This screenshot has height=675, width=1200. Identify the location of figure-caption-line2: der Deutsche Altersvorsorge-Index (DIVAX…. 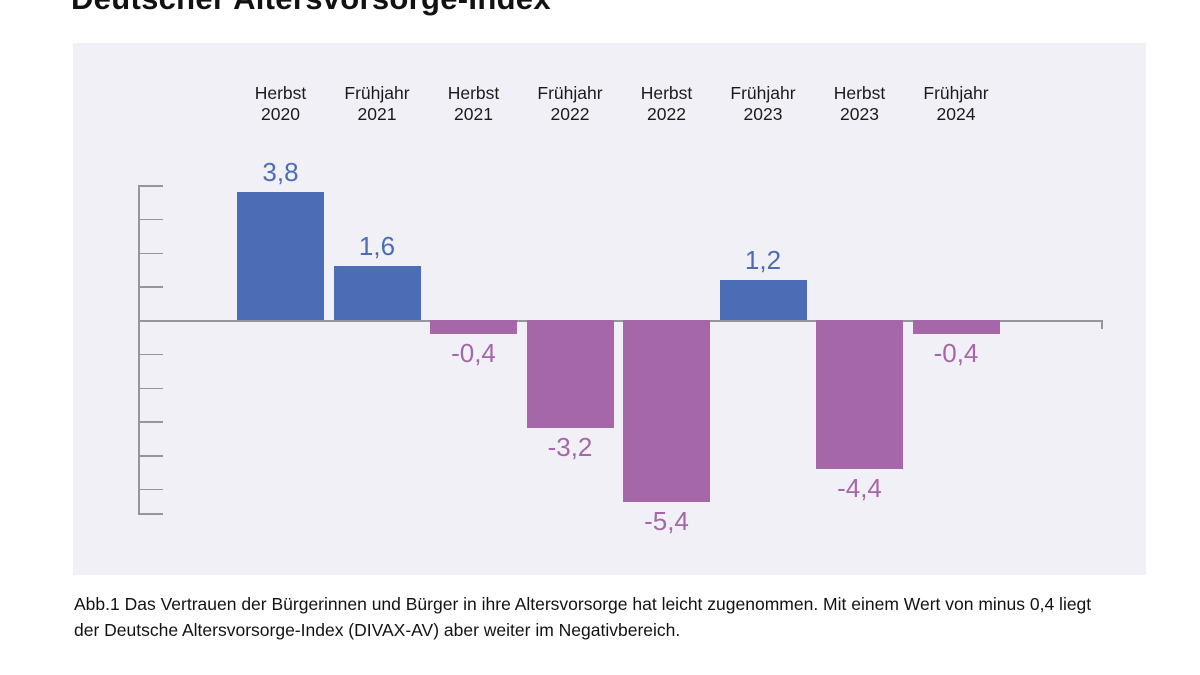
(377, 630).